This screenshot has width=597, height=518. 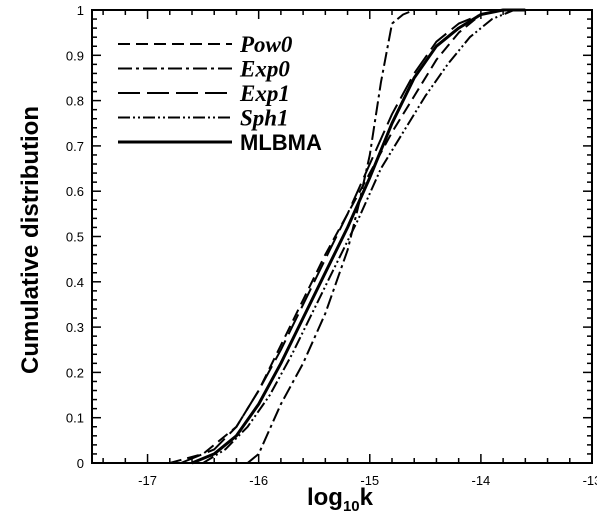 I want to click on x-axis-title-main: log, so click(x=325, y=497).